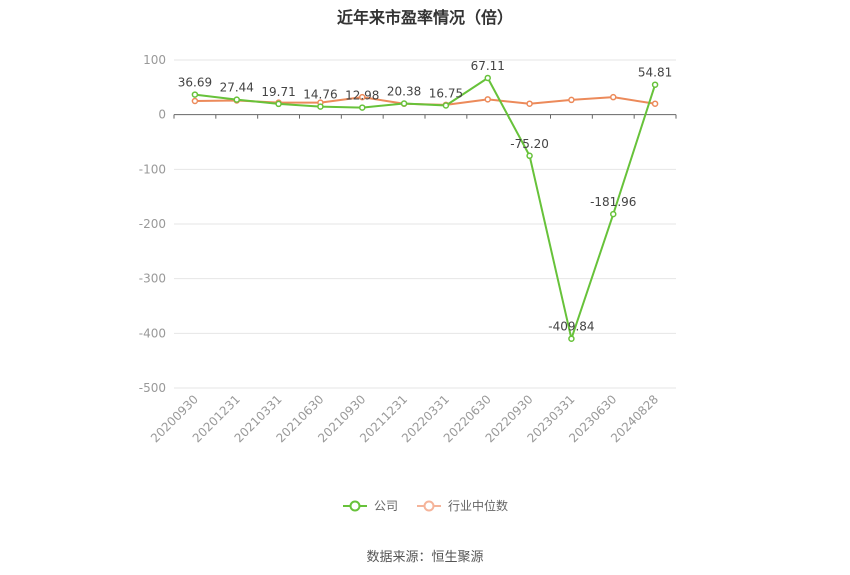 The width and height of the screenshot is (850, 575). I want to click on data-label: 16.75, so click(446, 94).